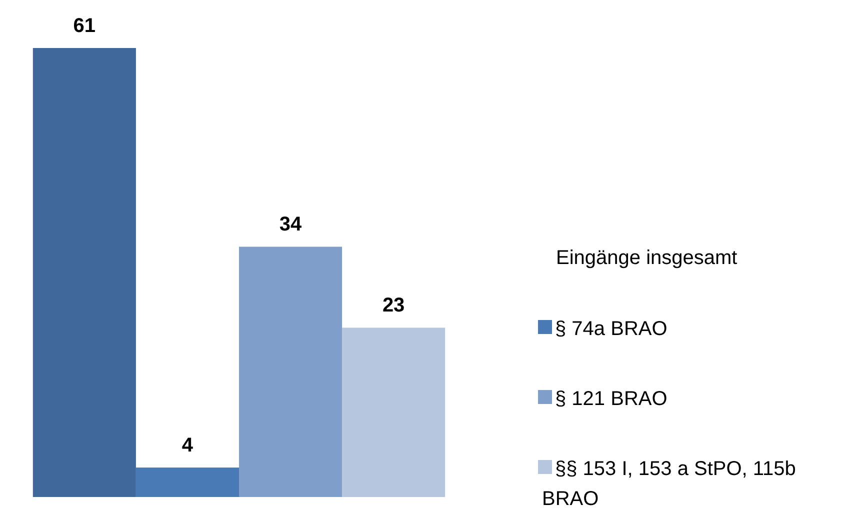 The width and height of the screenshot is (860, 518). Describe the element at coordinates (647, 258) in the screenshot. I see `legend-title: Eingänge insgesamt` at that location.